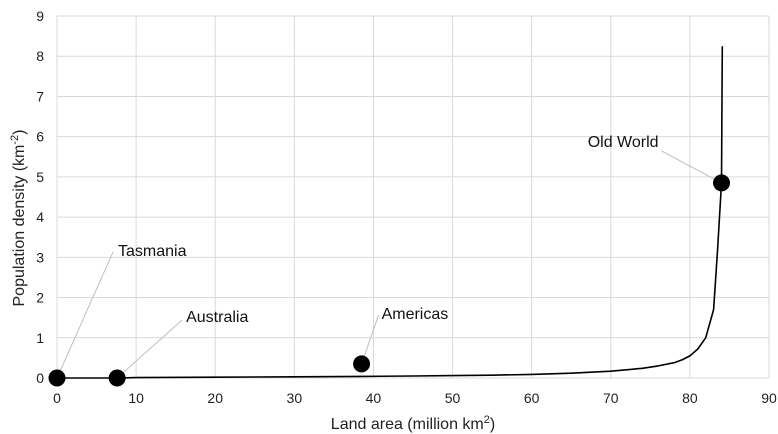 The height and width of the screenshot is (434, 778). Describe the element at coordinates (40, 298) in the screenshot. I see `y-tick-label: 2` at that location.